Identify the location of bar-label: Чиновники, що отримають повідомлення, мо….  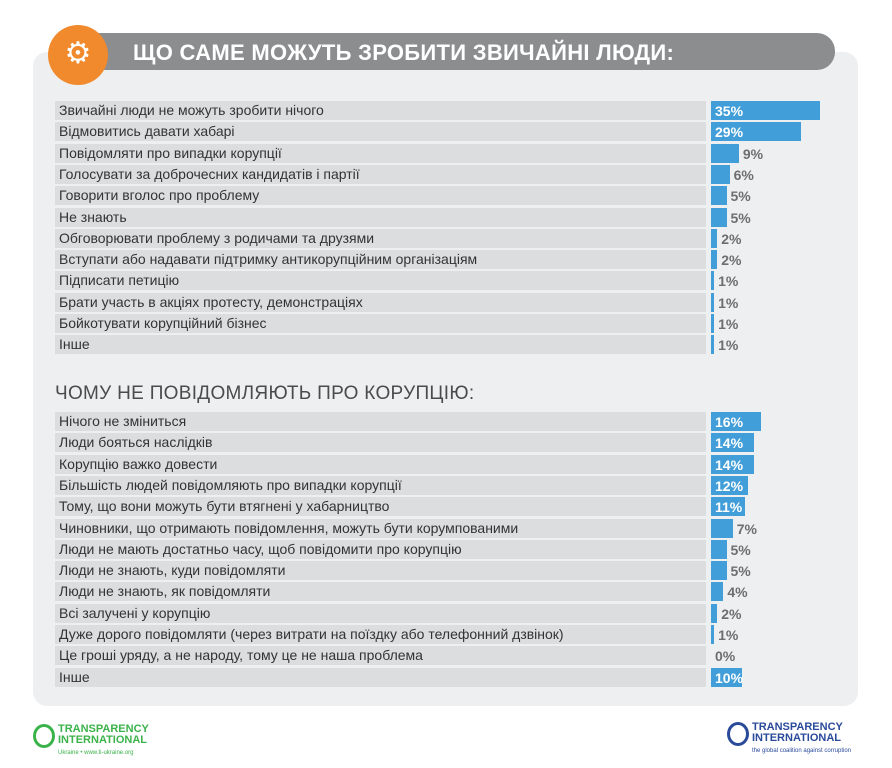
(380, 528).